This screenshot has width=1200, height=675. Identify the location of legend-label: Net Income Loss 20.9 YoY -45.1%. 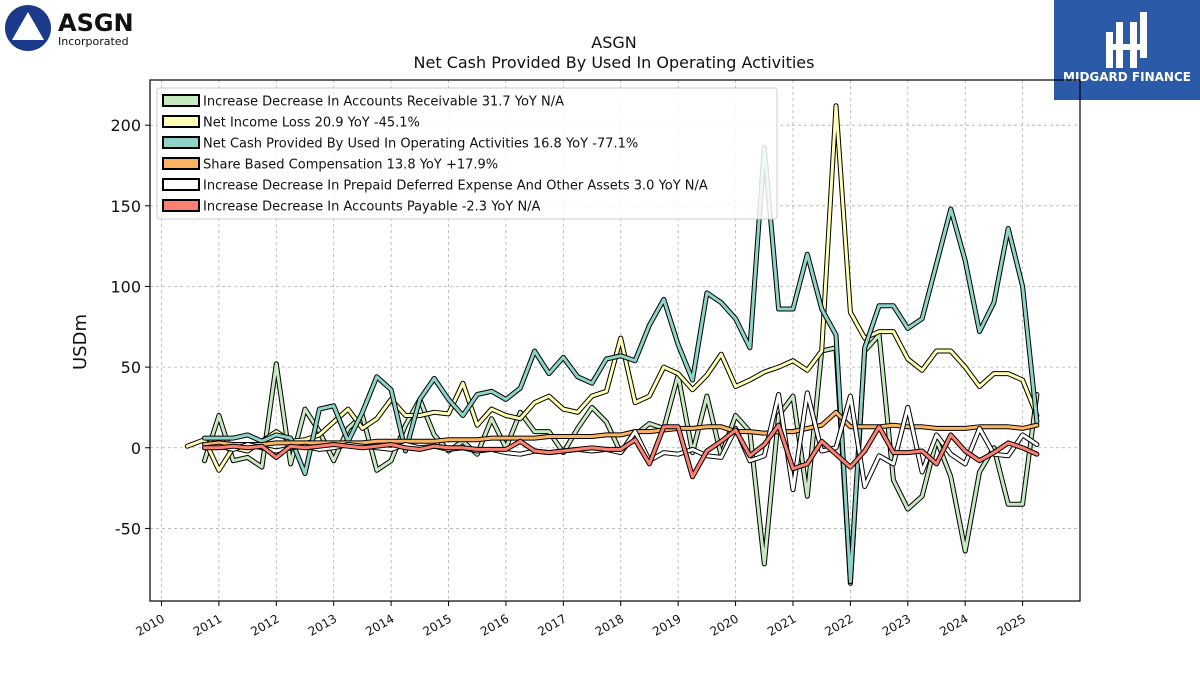
(311, 123).